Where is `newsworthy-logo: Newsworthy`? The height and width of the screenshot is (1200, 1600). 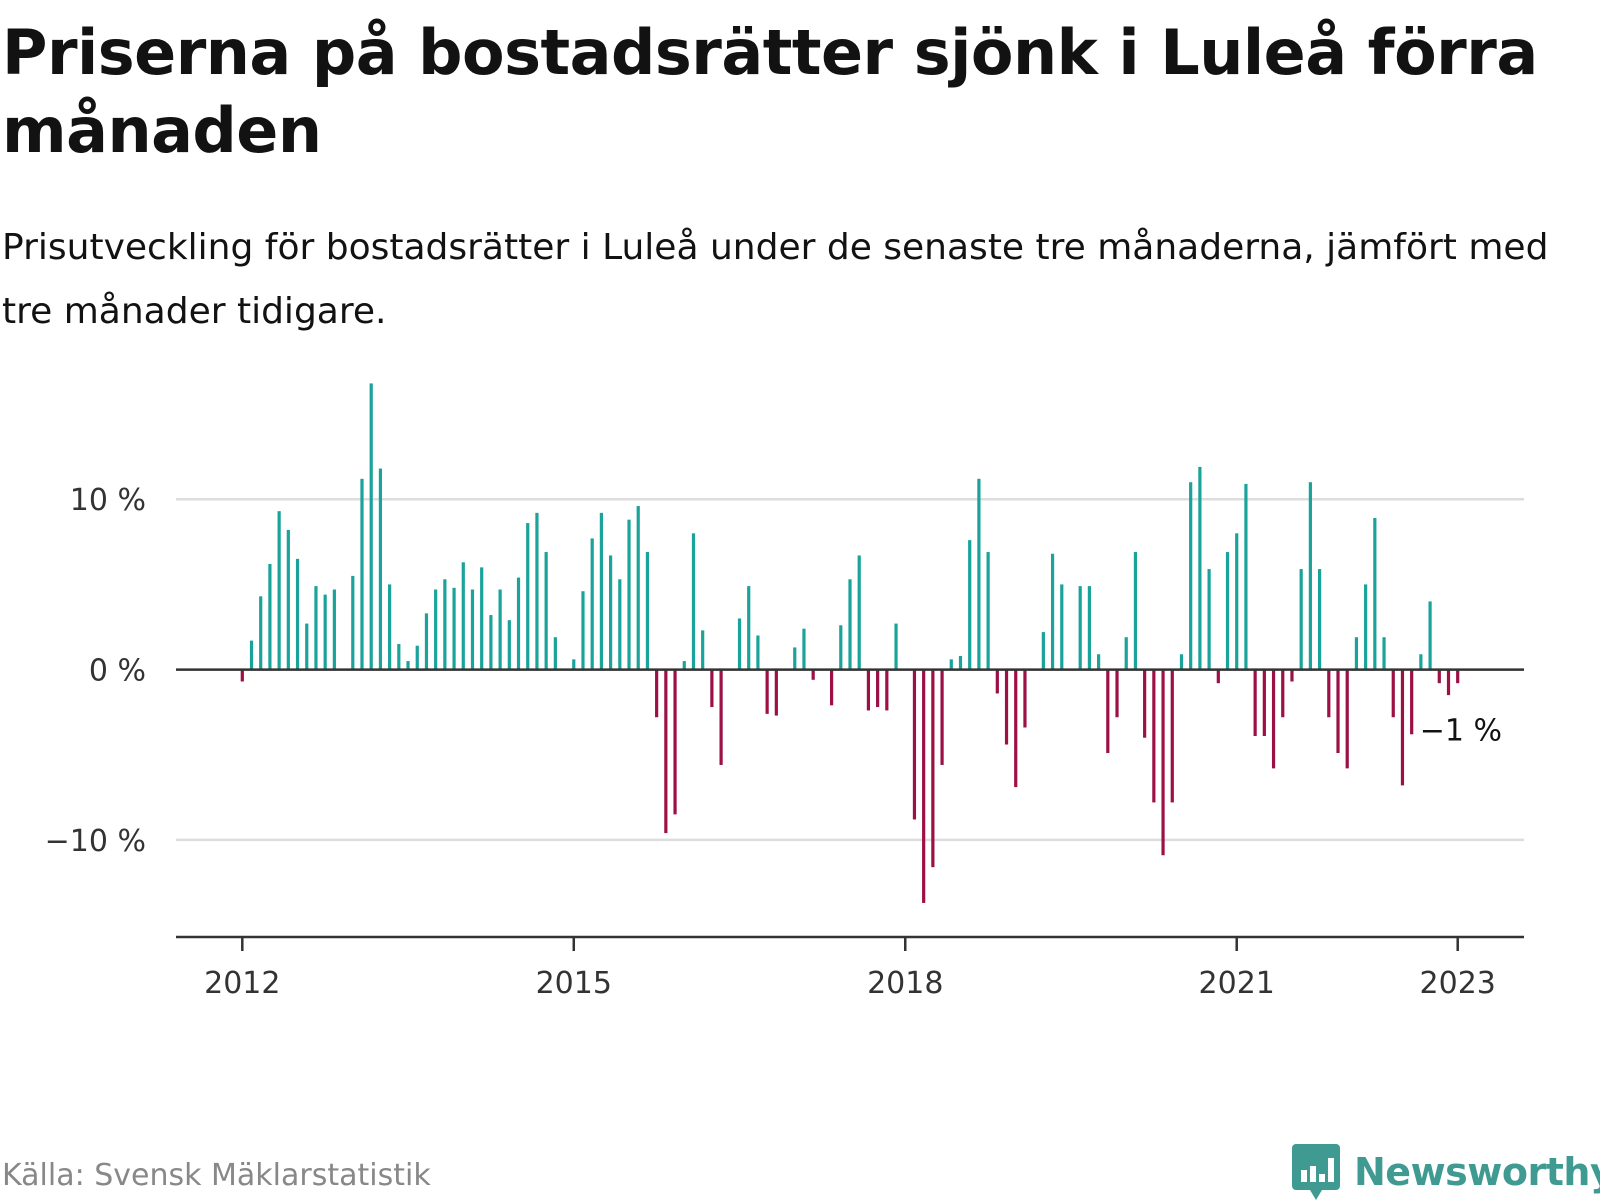
newsworthy-logo: Newsworthy is located at coordinates (1446, 1172).